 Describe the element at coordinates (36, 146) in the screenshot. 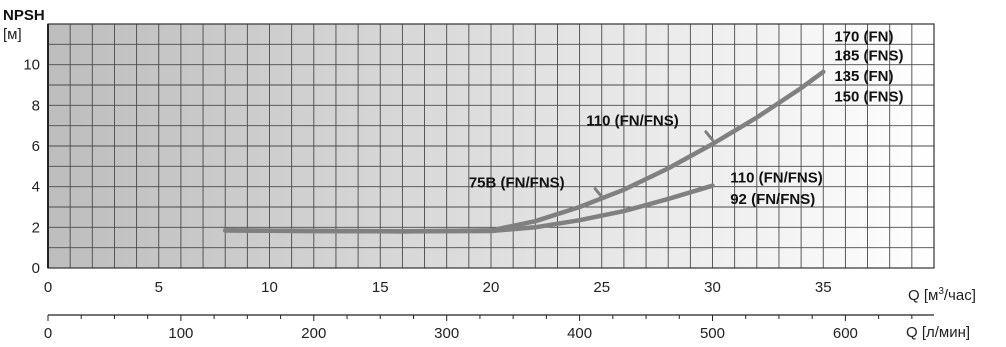

I see `y-tick-label: 6` at that location.